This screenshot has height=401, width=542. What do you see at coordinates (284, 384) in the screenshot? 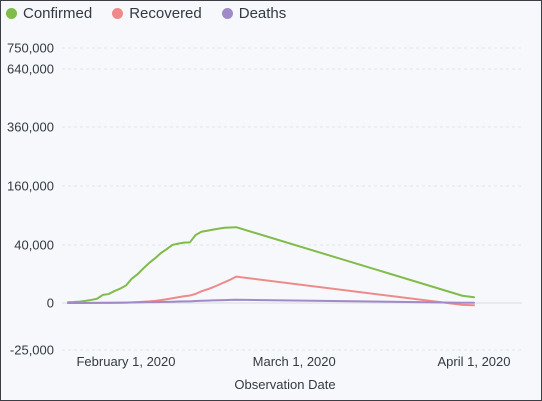
I see `x-axis-title: Observation Date` at bounding box center [284, 384].